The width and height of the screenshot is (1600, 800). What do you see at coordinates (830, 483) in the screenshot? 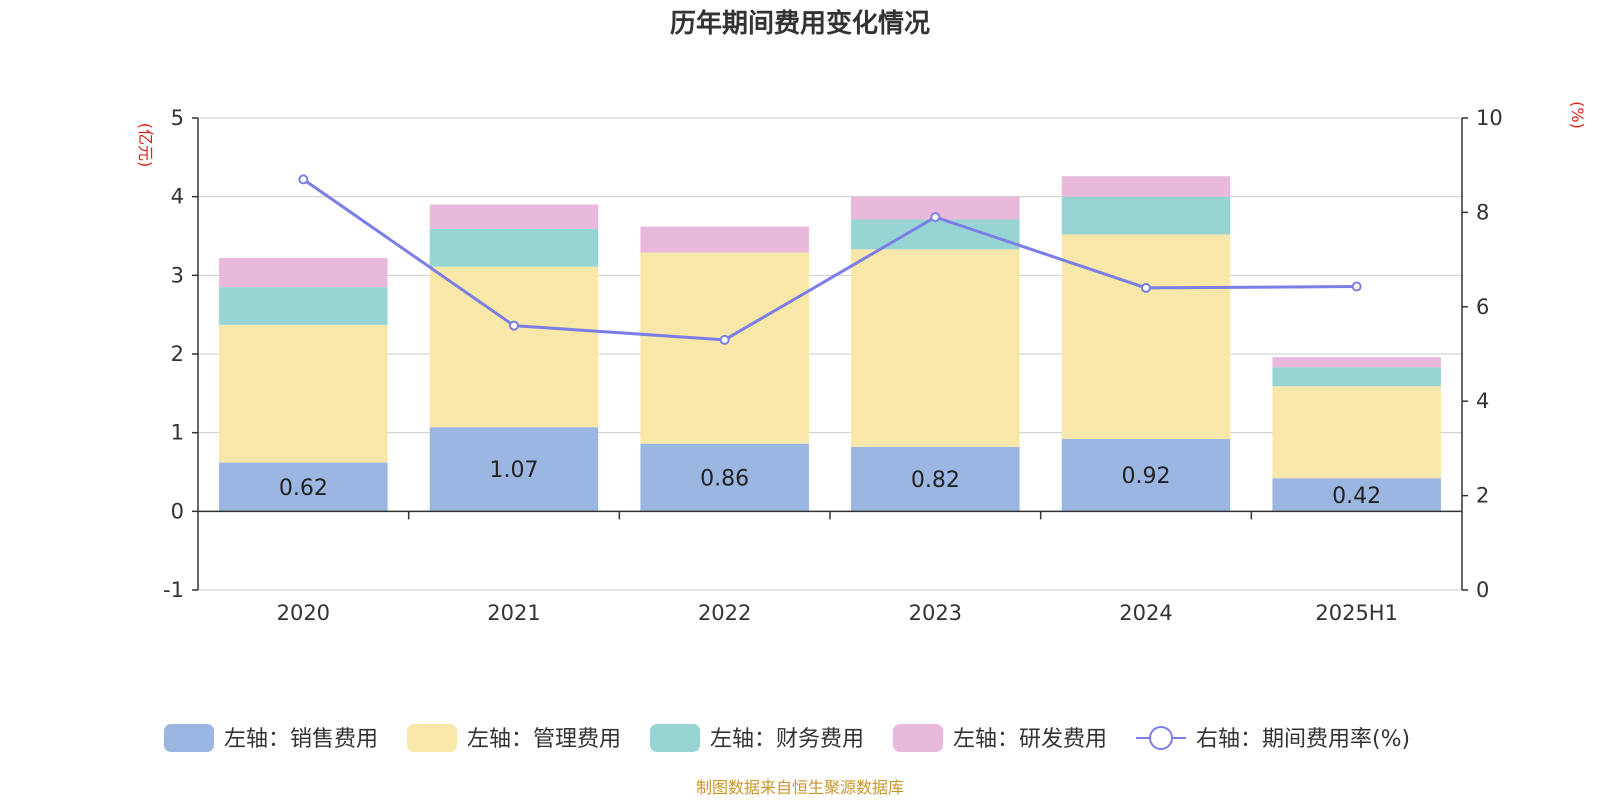
I see `data-labels: 0.62 1.07 0.86 0.82 0.92 0.42` at bounding box center [830, 483].